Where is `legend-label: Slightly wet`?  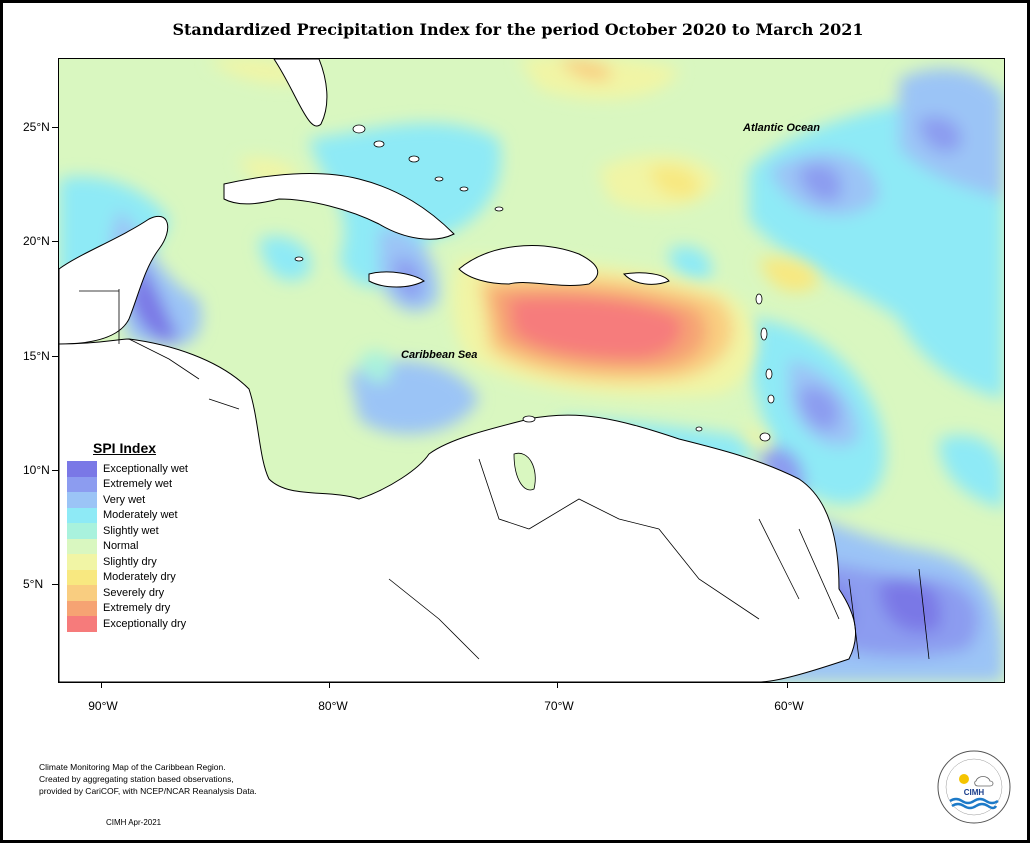
legend-label: Slightly wet is located at coordinates (131, 530).